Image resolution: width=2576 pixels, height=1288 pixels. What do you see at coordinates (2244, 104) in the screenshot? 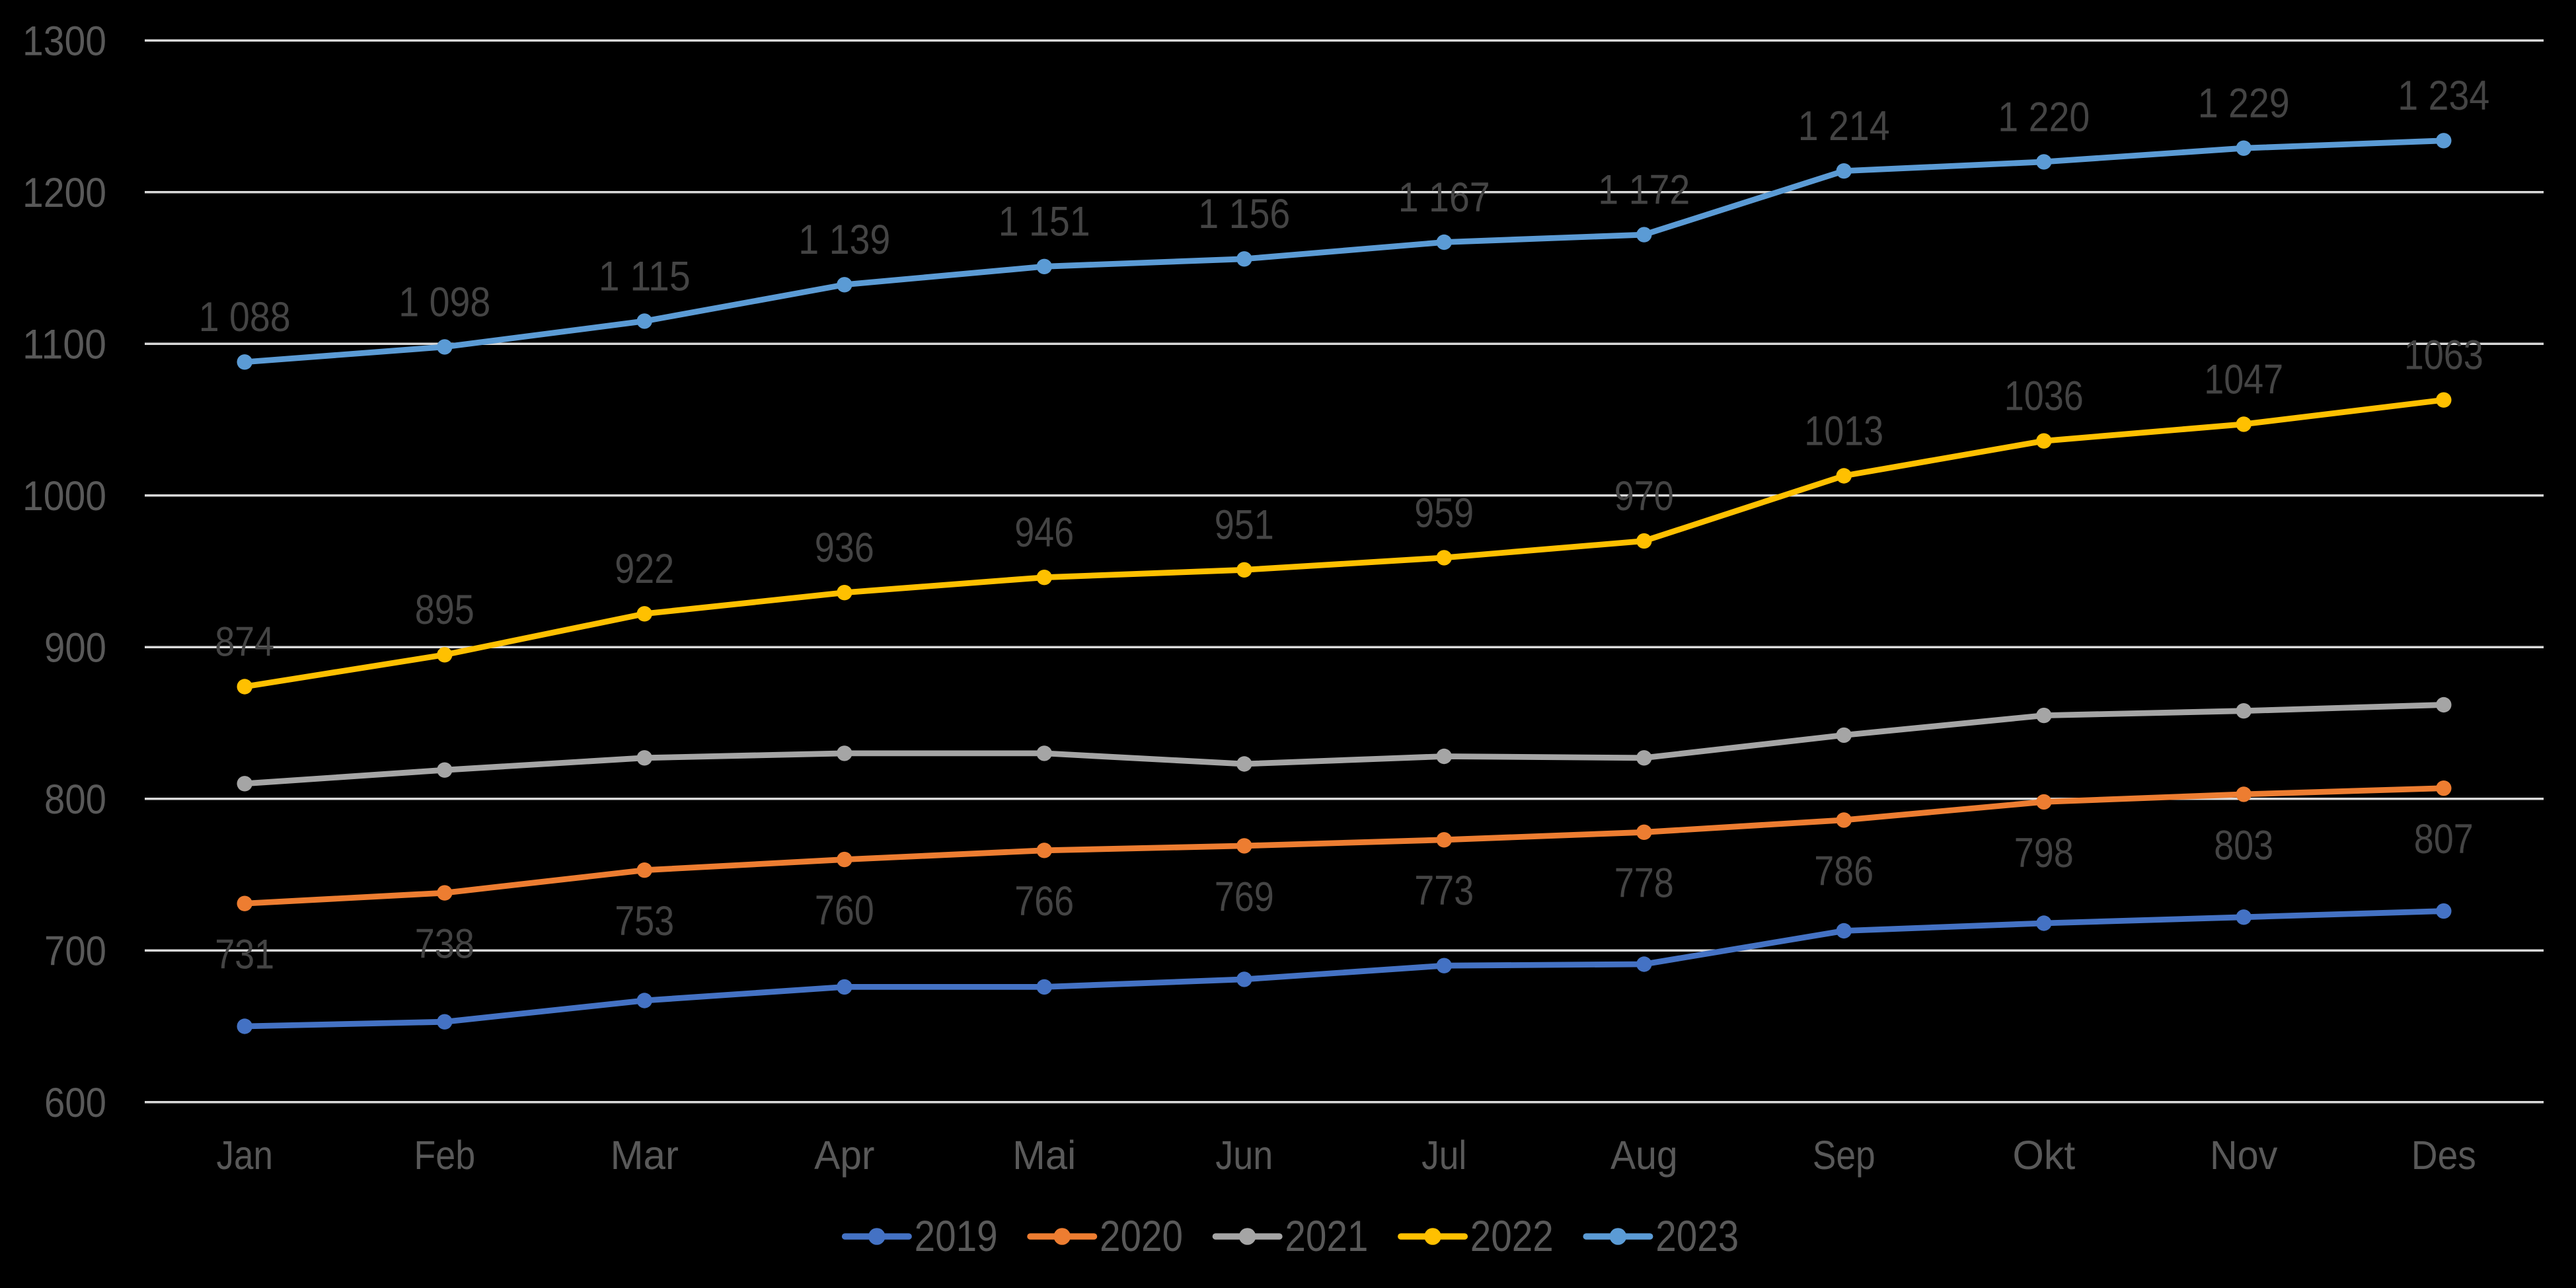
I see `svg-text: 1 229` at bounding box center [2244, 104].